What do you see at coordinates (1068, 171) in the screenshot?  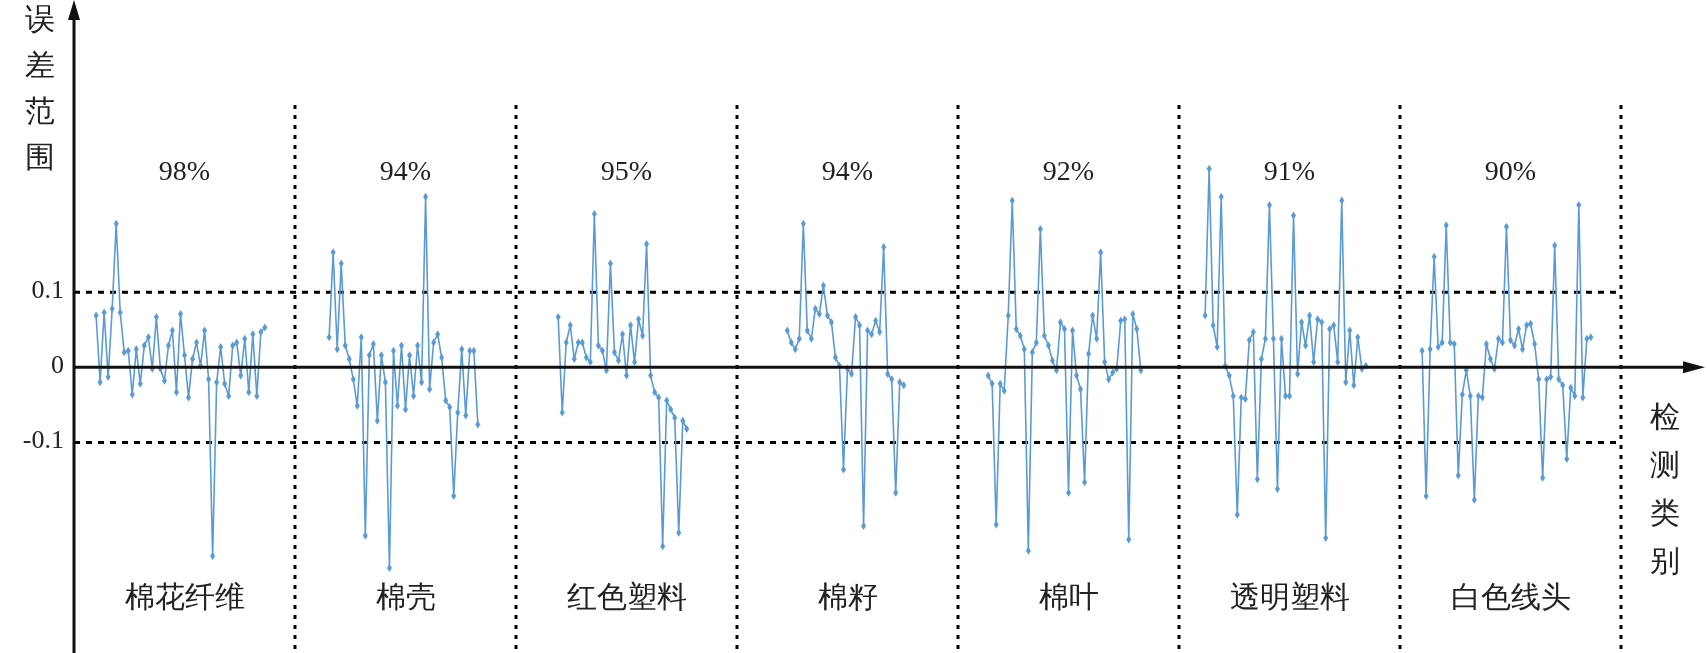 I see `annotation: 92%` at bounding box center [1068, 171].